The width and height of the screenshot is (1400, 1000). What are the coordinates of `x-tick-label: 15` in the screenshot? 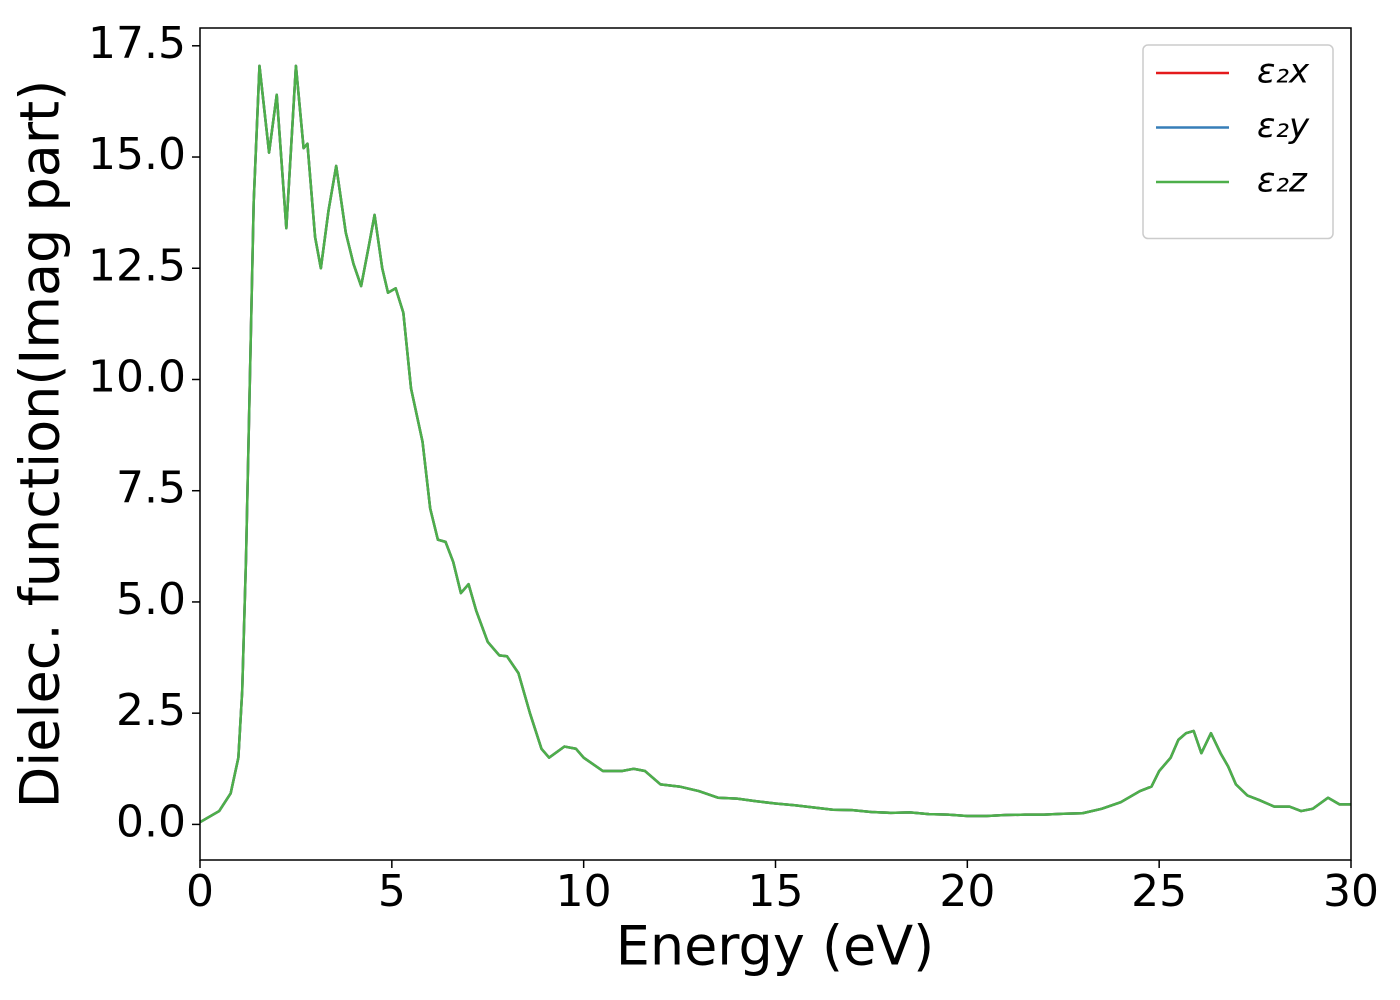 It's located at (776, 891).